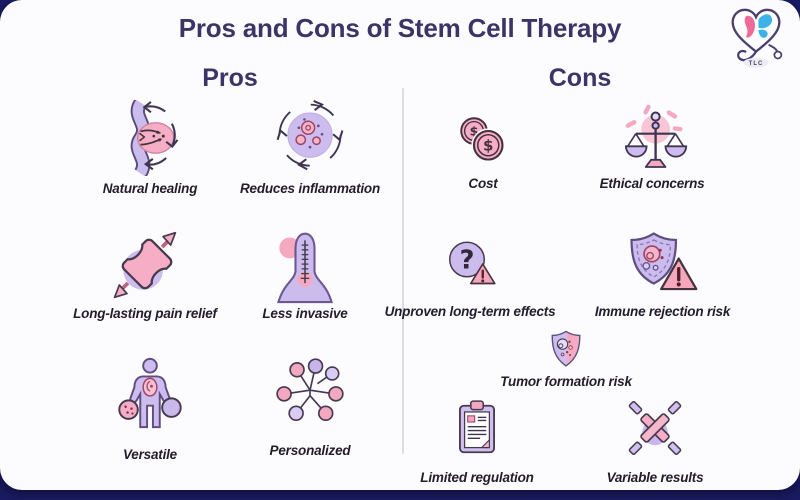 This screenshot has height=500, width=800. What do you see at coordinates (310, 390) in the screenshot?
I see `personalized-icon` at bounding box center [310, 390].